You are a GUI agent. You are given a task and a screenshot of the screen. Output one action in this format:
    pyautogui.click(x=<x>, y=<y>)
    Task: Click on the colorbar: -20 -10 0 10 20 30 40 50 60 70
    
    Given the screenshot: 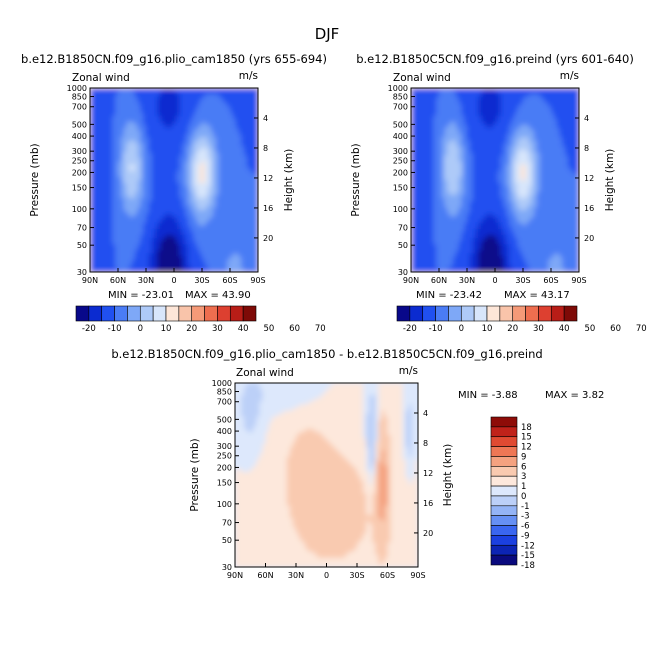 What is the action you would take?
    pyautogui.click(x=521, y=319)
    